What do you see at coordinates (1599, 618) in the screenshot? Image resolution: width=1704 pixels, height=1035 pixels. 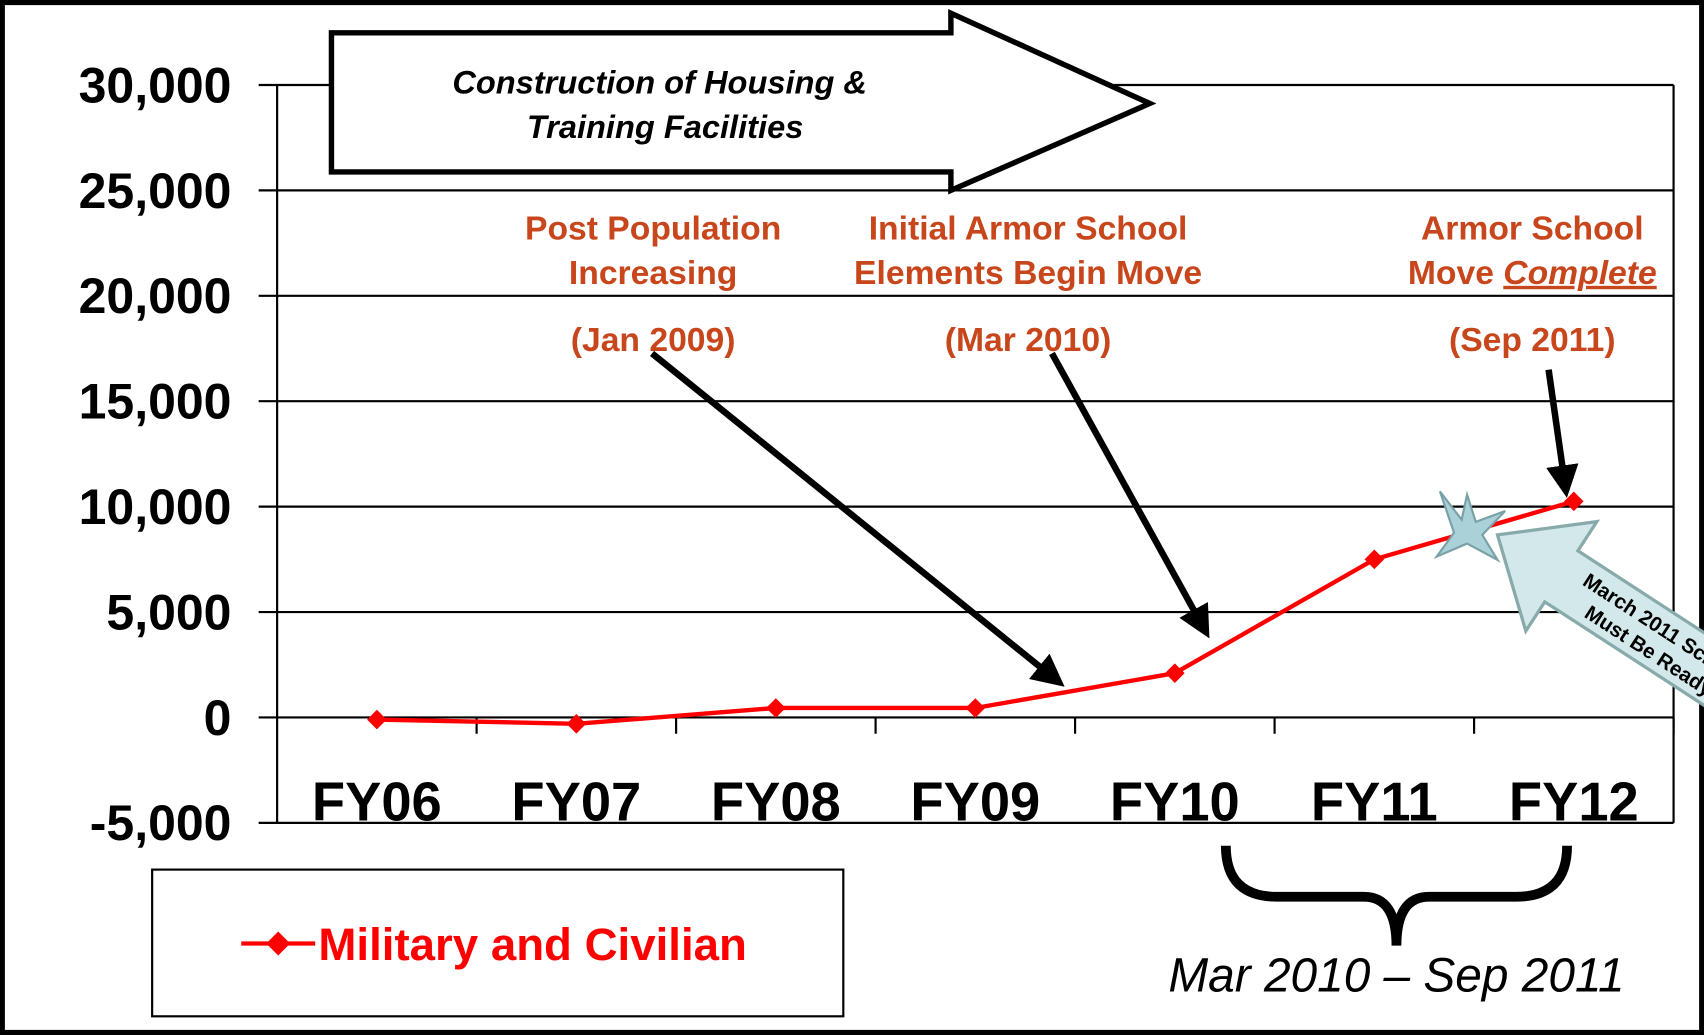 I see `callout-arrow` at bounding box center [1599, 618].